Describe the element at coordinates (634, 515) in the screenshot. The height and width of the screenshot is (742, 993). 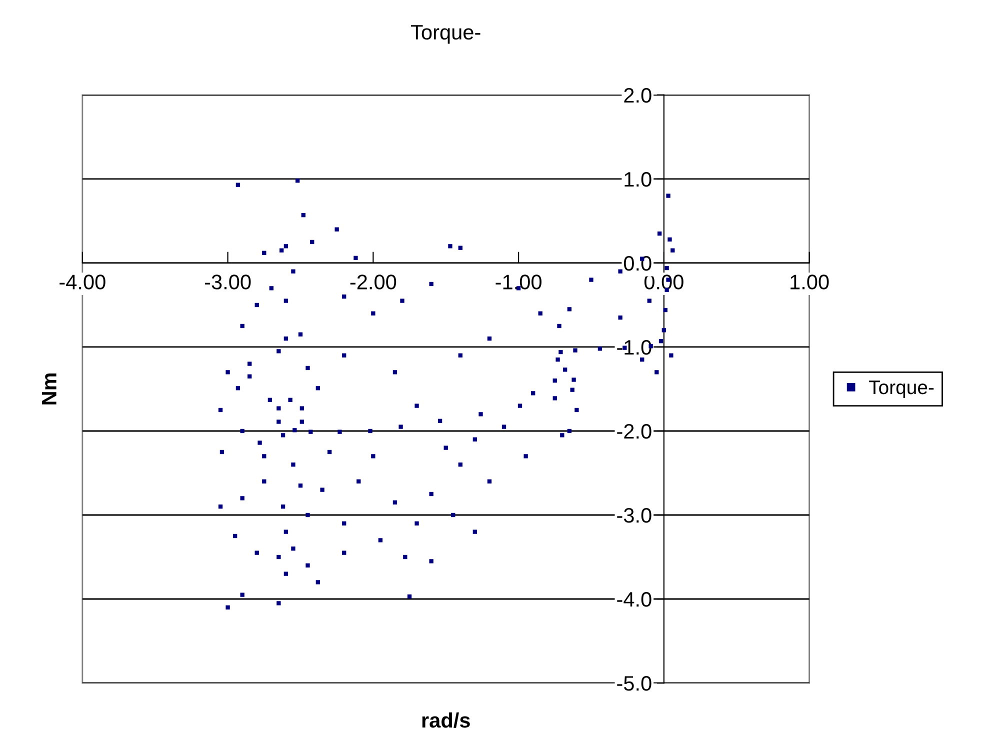
I see `y-tick-label: -3.0` at that location.